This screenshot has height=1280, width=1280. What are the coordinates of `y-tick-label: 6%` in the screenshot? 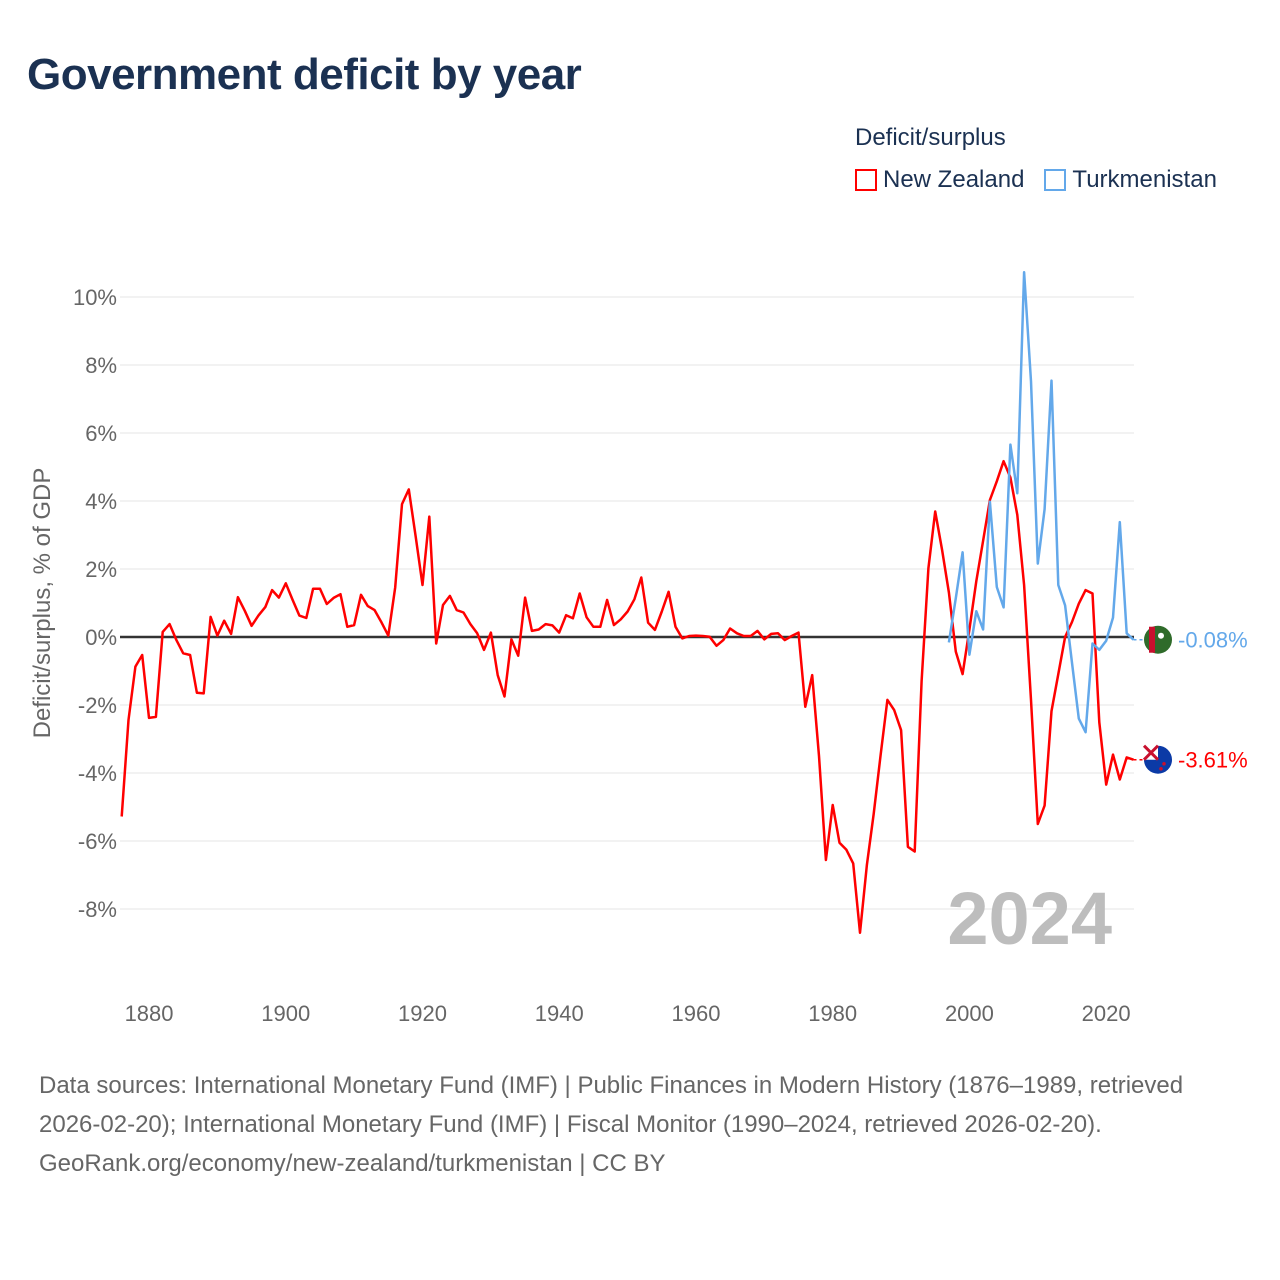 It's located at (101, 433).